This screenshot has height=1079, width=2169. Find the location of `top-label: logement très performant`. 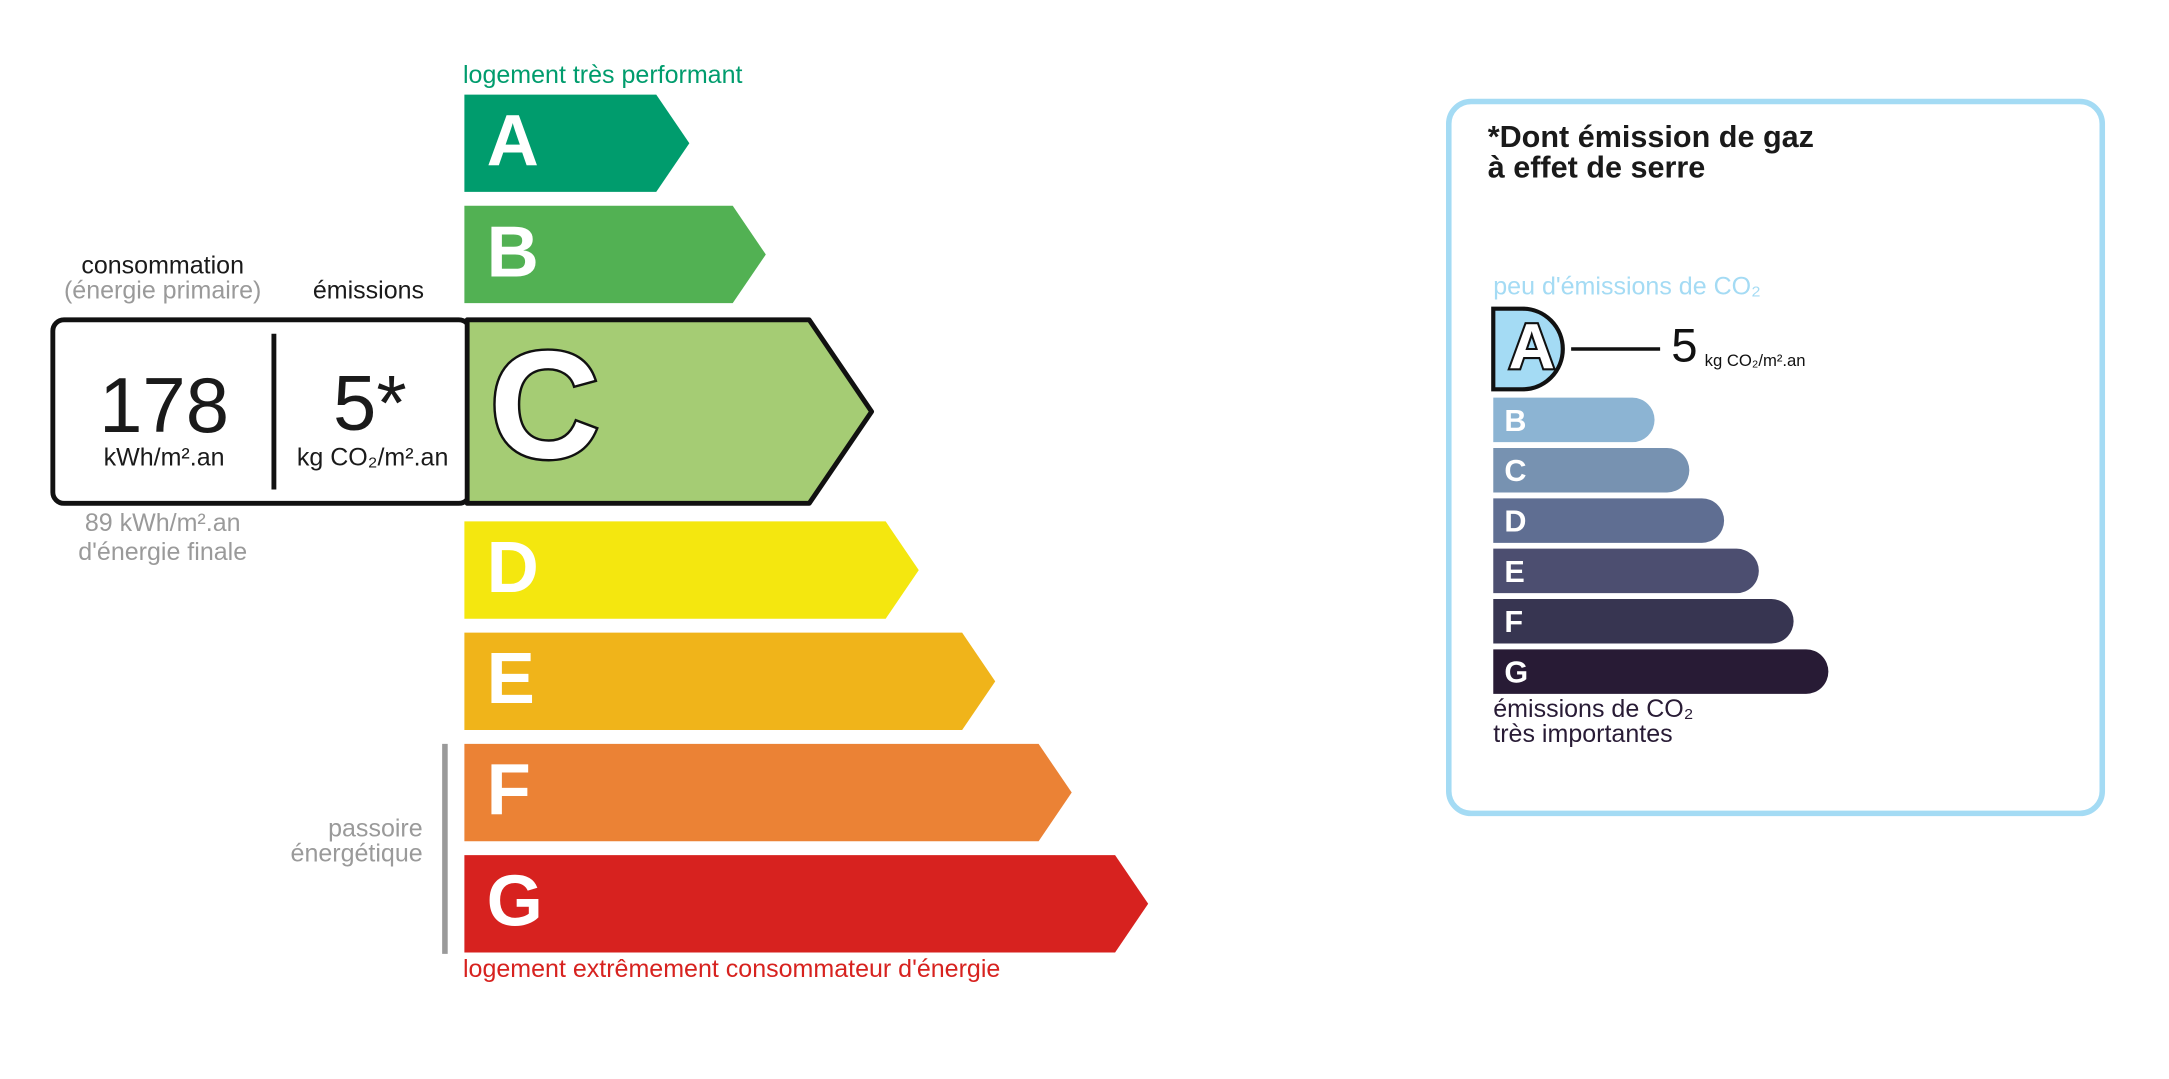

top-label: logement très performant is located at coordinates (603, 75).